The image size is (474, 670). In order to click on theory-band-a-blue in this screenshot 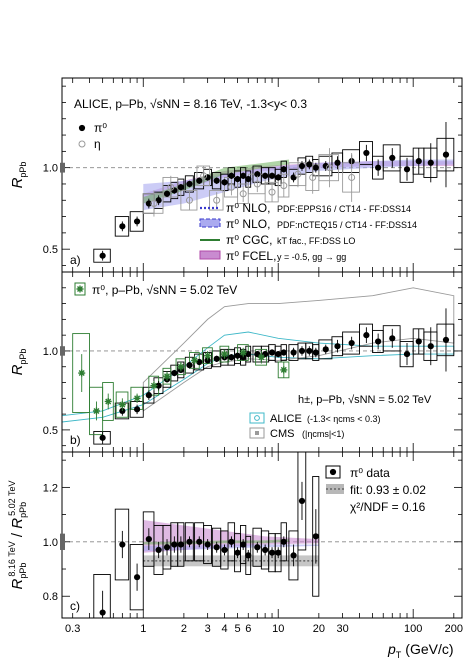, I will do `click(298, 185)`.